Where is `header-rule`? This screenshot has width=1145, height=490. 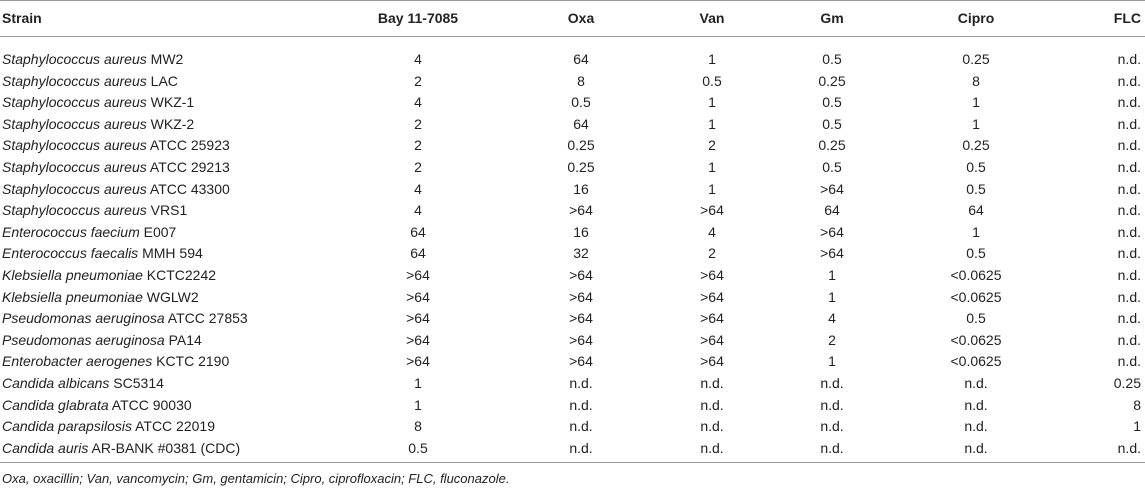 header-rule is located at coordinates (572, 36).